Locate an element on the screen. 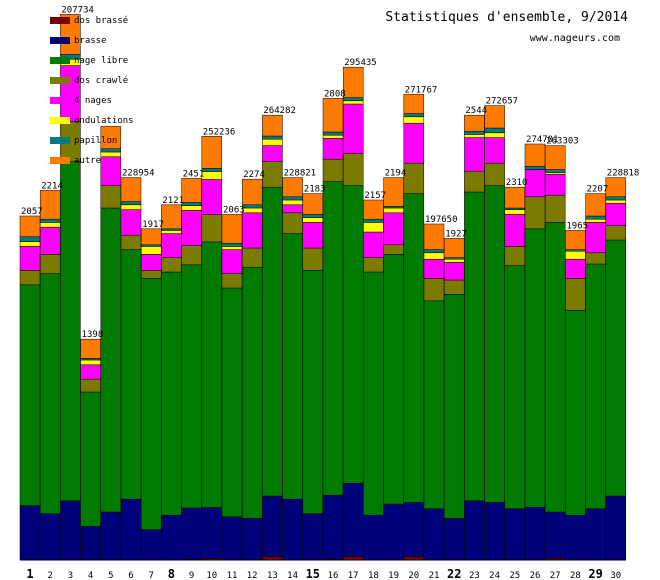 The width and height of the screenshot is (660, 580). data-label-day-23: 2544 is located at coordinates (476, 111).